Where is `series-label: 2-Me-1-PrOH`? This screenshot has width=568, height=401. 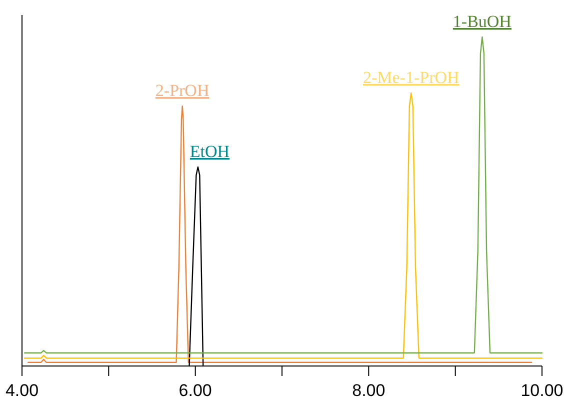 series-label: 2-Me-1-PrOH is located at coordinates (411, 77).